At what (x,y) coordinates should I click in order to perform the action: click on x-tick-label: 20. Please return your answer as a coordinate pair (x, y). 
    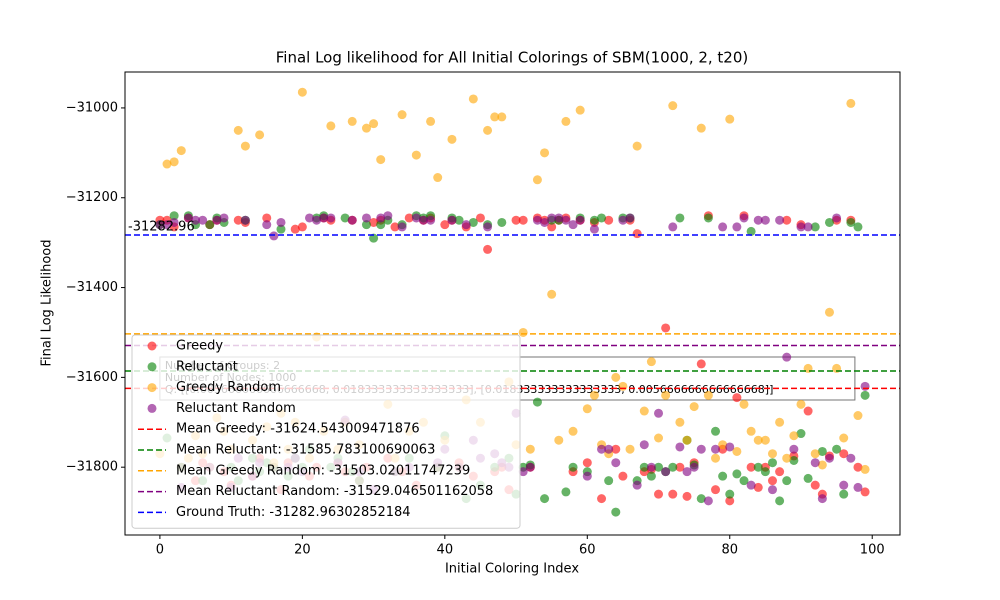
    Looking at the image, I should click on (302, 550).